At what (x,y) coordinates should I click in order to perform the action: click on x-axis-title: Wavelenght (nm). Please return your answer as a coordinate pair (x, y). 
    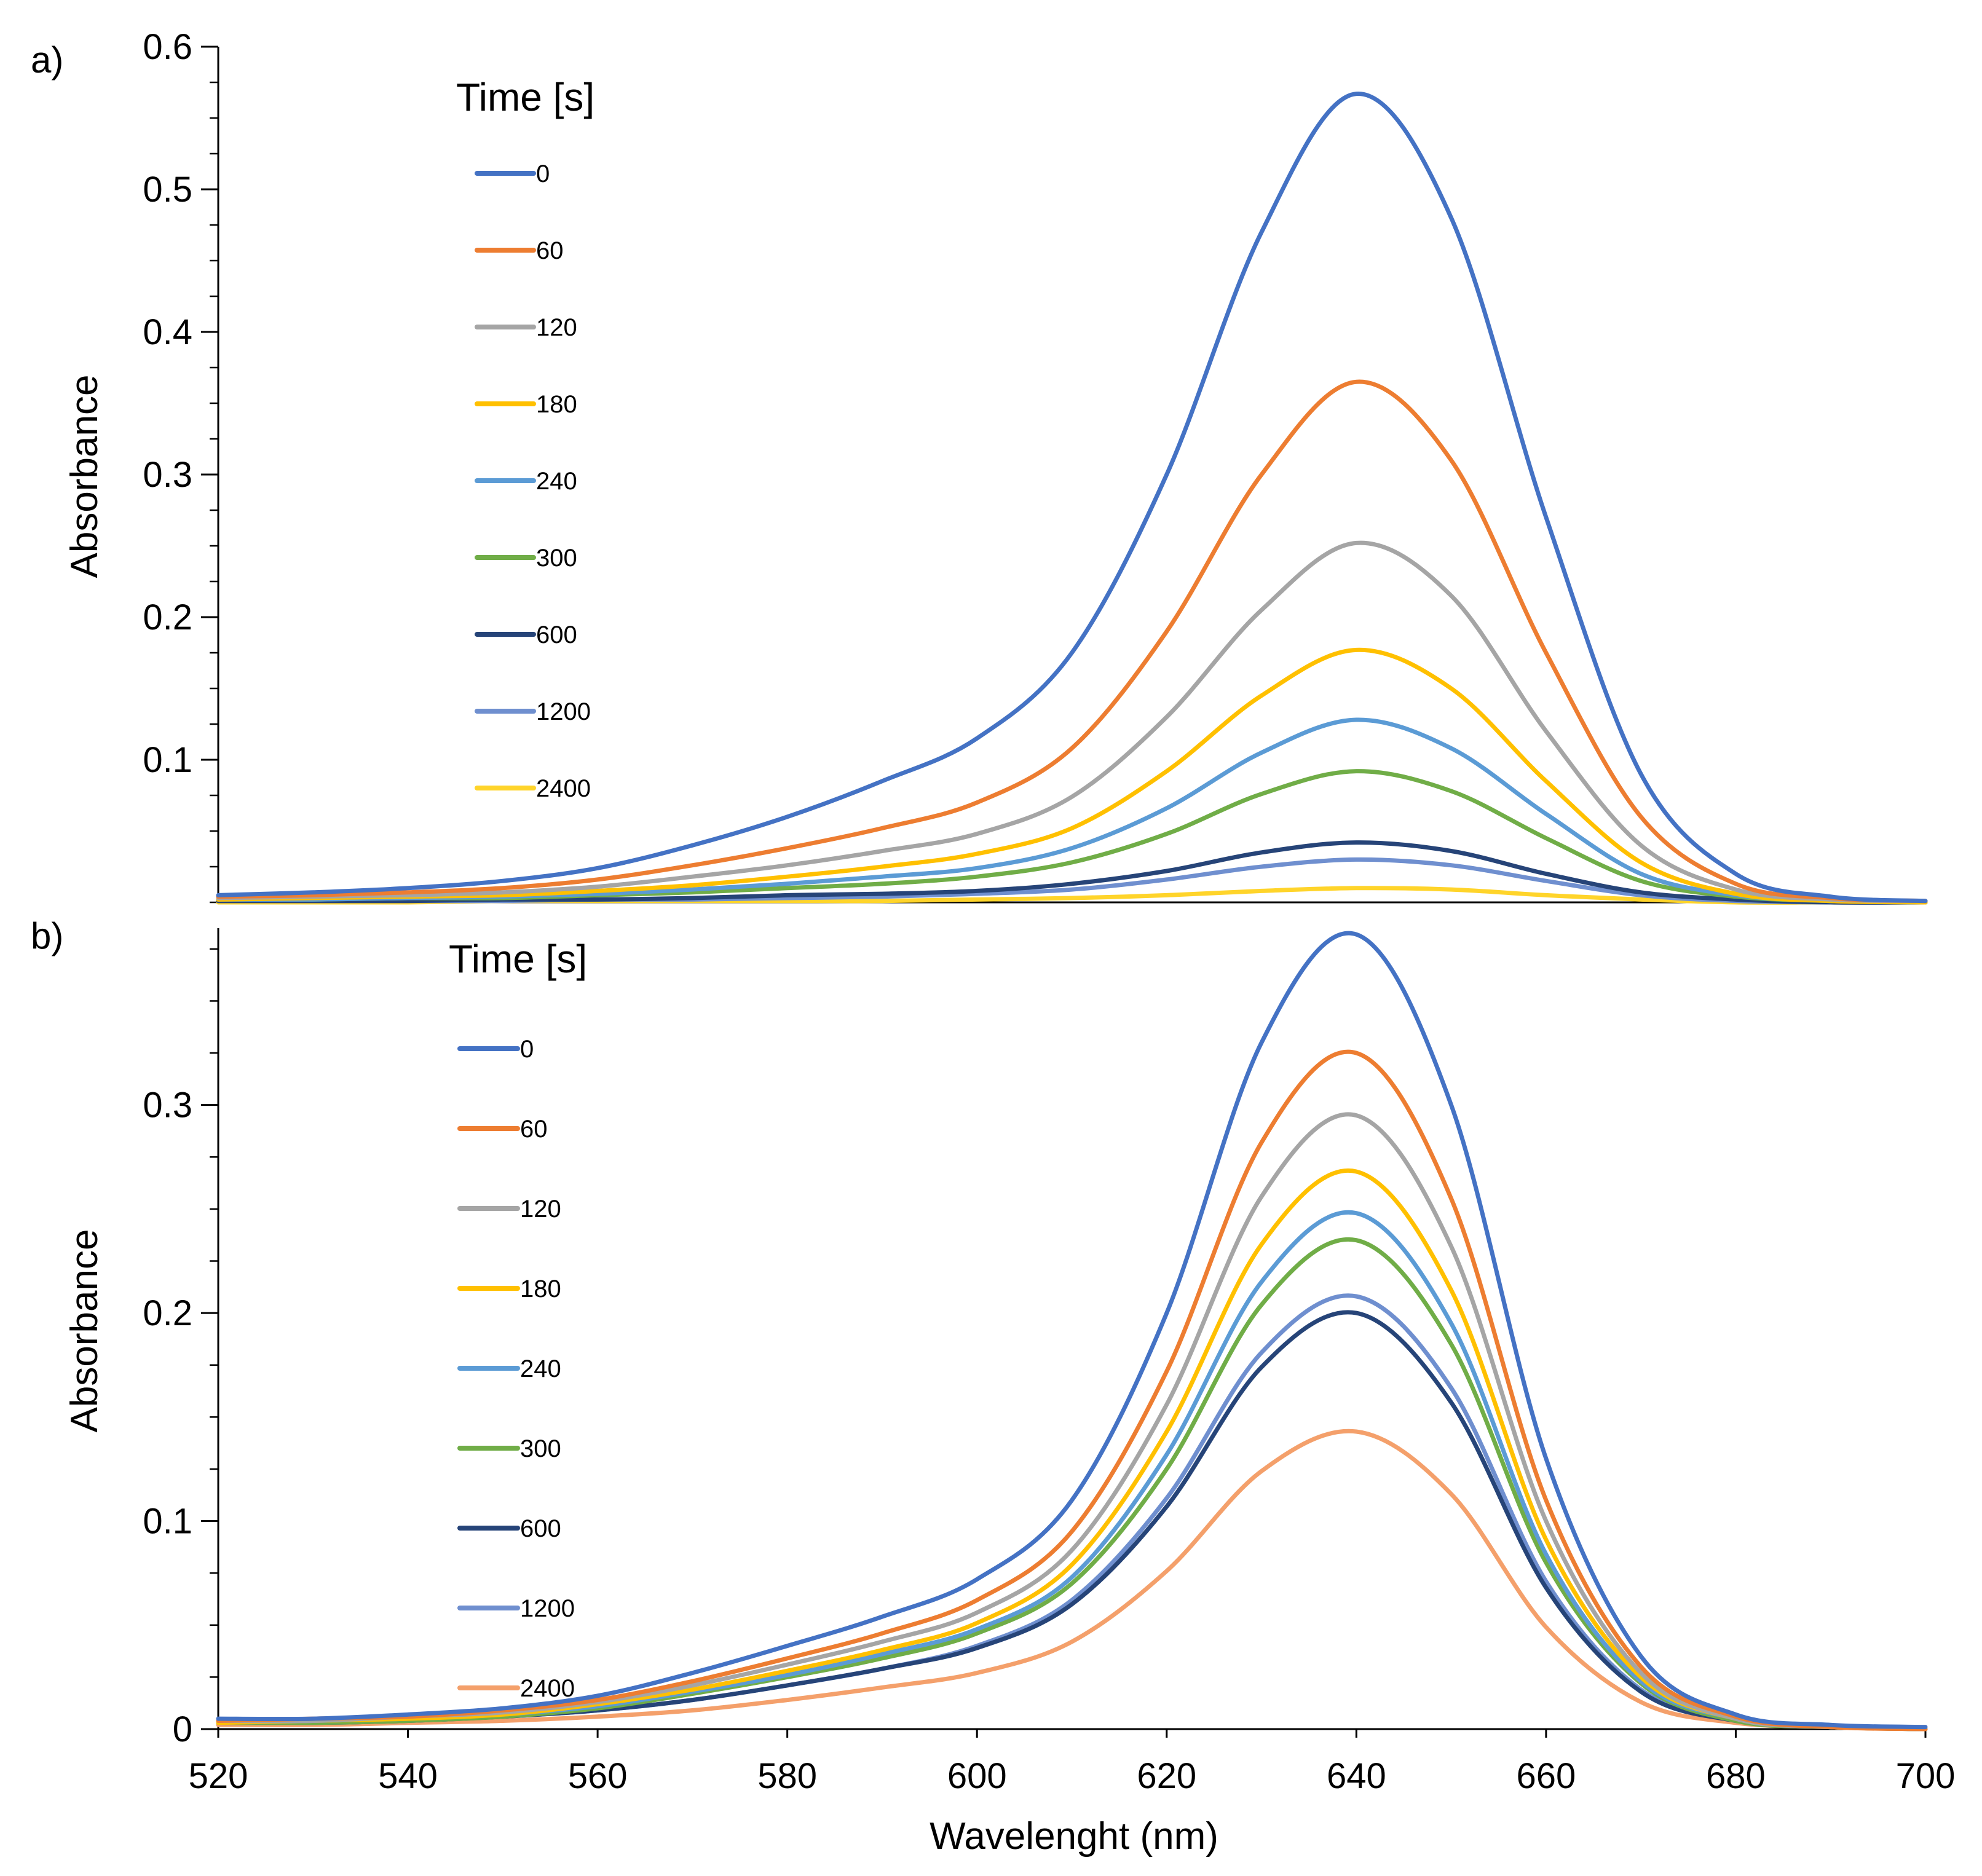
    Looking at the image, I should click on (1074, 1836).